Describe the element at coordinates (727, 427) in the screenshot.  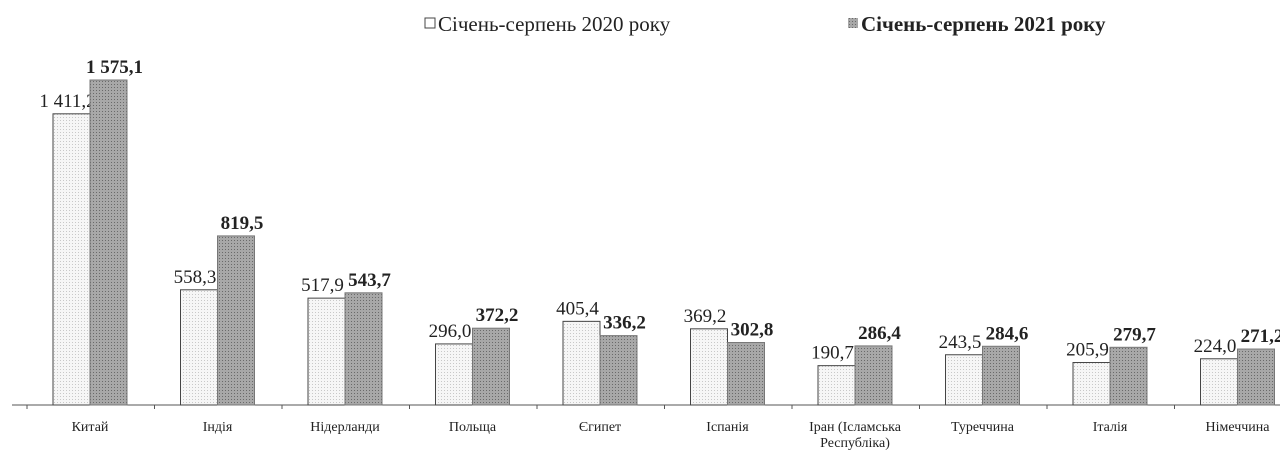
I see `x-tick-label: Іспанія` at that location.